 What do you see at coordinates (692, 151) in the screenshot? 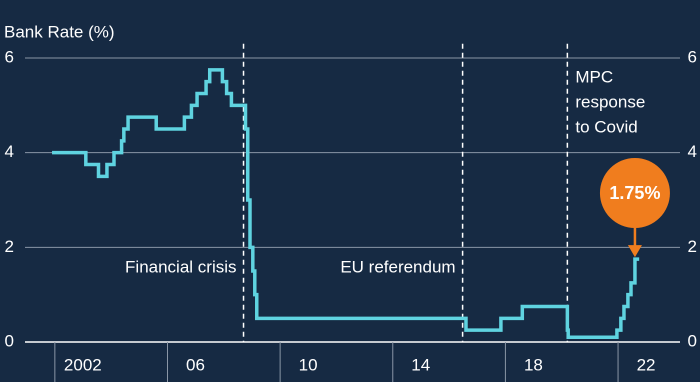
I see `y-tick-label-right: 4` at bounding box center [692, 151].